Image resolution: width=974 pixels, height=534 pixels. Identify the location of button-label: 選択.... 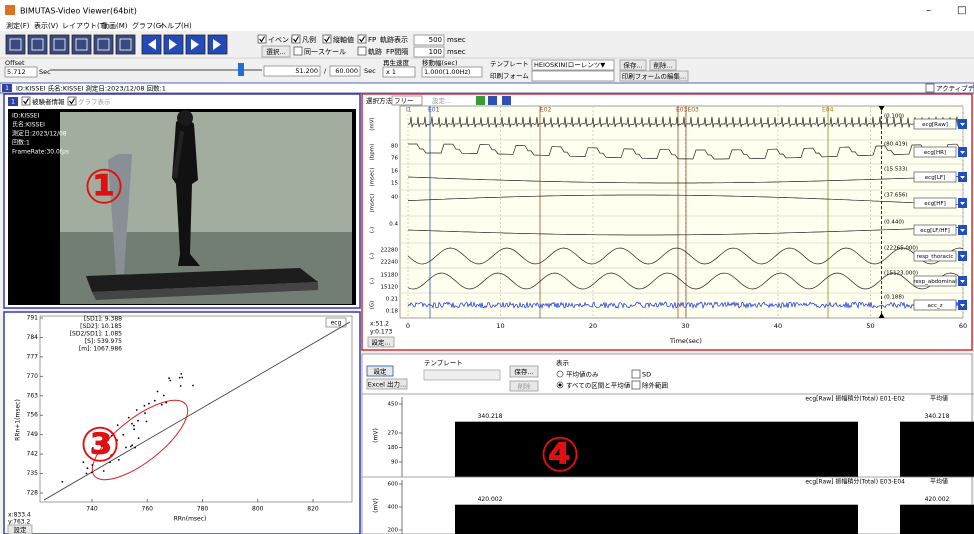
(275, 51).